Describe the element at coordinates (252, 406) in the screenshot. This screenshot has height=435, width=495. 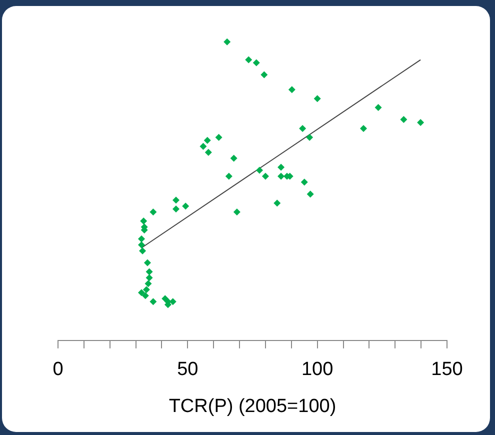
I see `x-axis-title: TCR(P) (2005=100)` at that location.